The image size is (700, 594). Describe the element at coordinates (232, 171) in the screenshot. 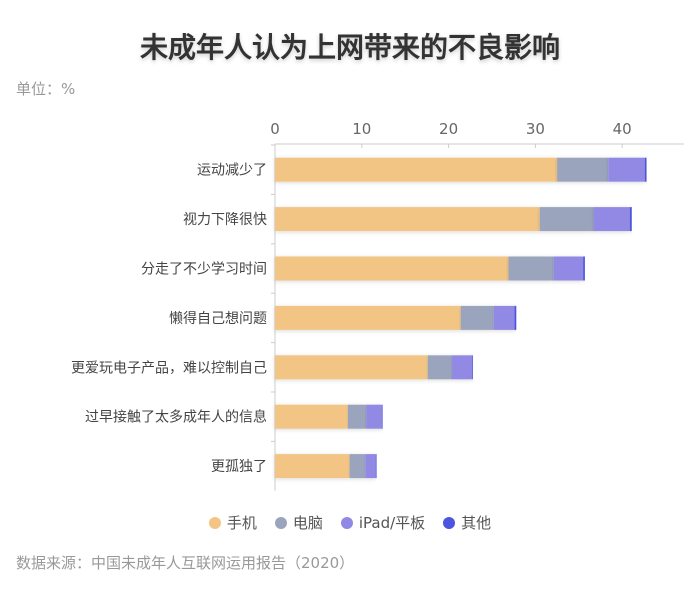

I see `category-label: 运动减少了` at that location.